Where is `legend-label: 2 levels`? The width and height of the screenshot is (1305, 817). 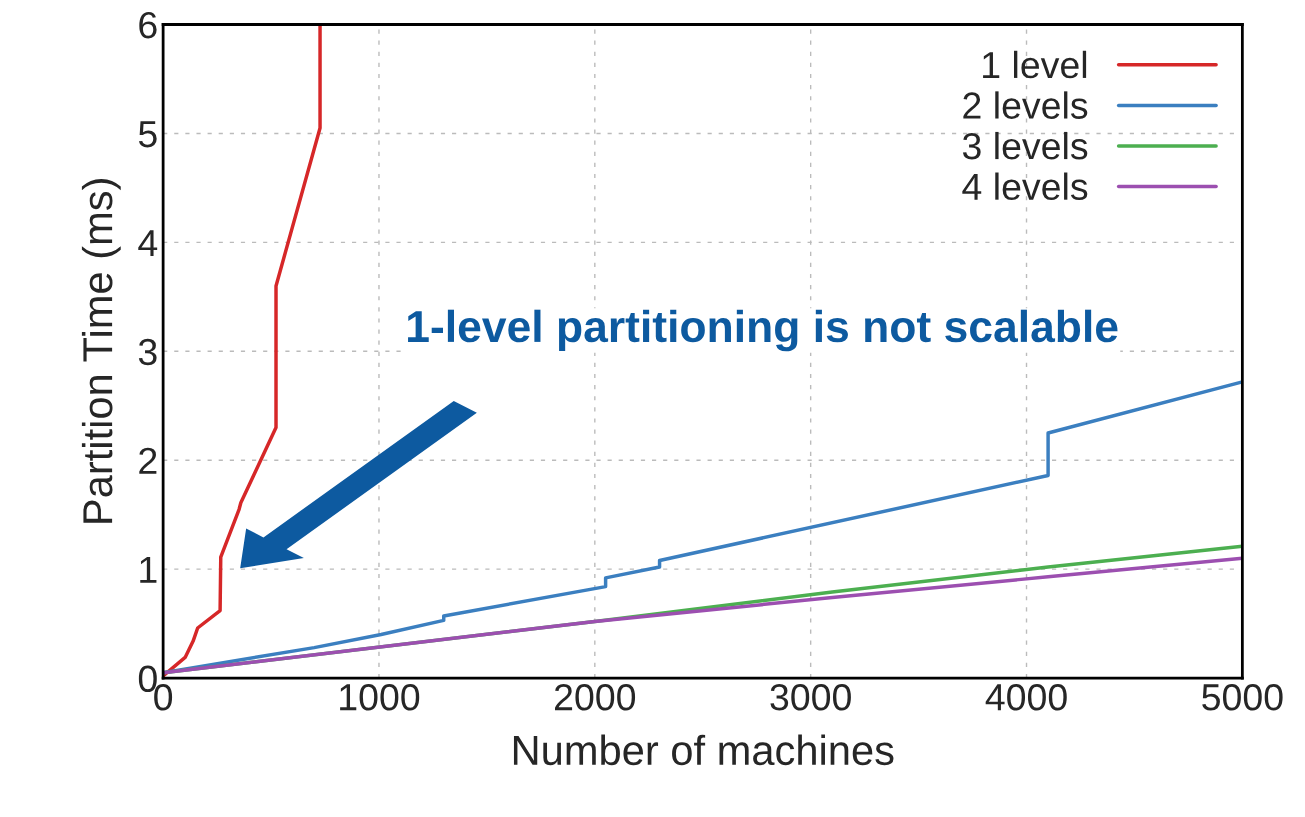 legend-label: 2 levels is located at coordinates (1025, 105).